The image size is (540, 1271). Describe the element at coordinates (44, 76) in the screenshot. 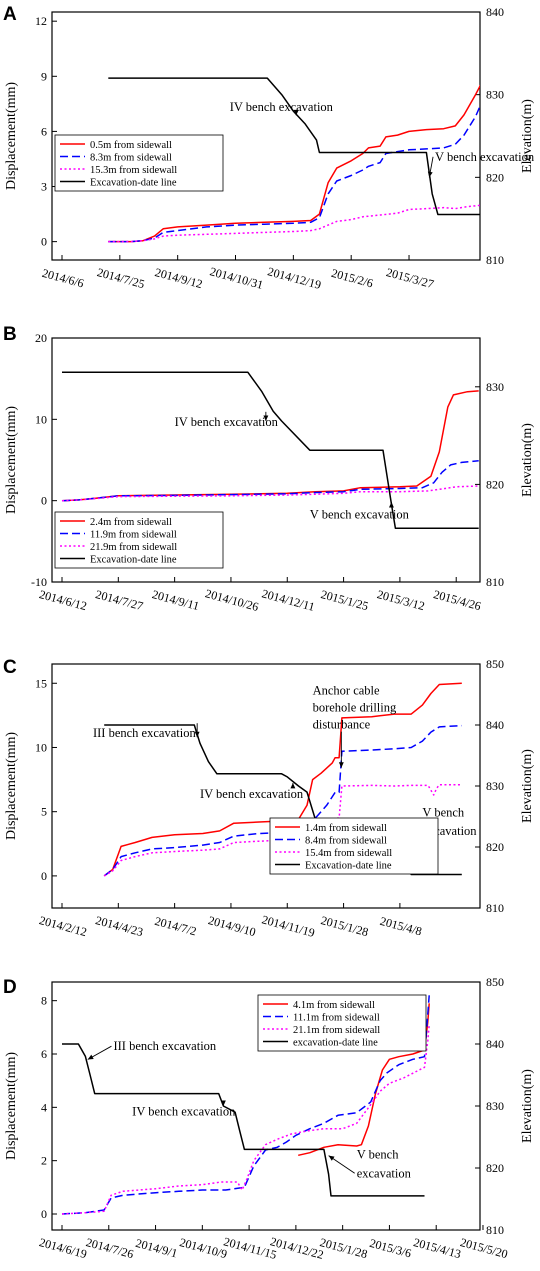

I see `y-tick-label: 9` at that location.